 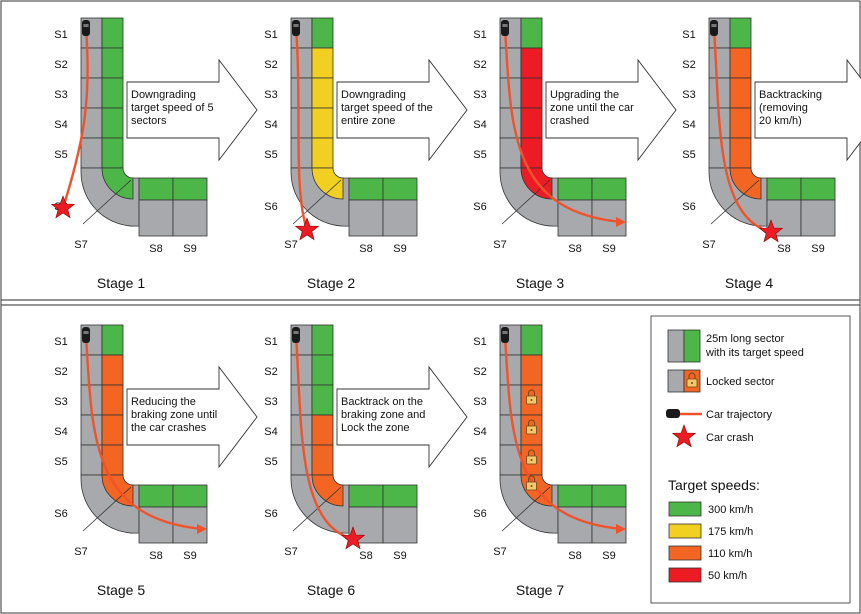 I want to click on car-icon, so click(x=86, y=28).